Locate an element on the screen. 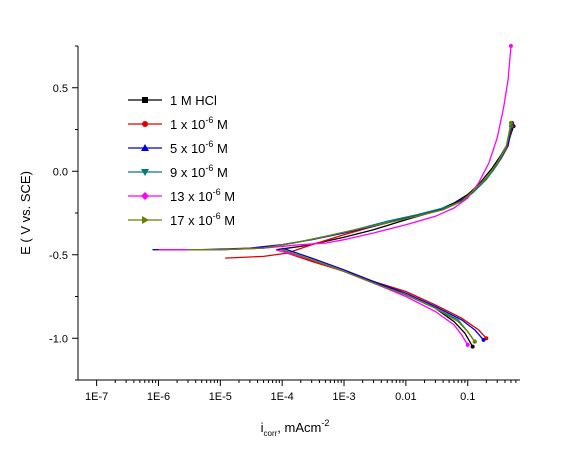 The height and width of the screenshot is (452, 581). x-axis-label-subscript: corr is located at coordinates (271, 433).